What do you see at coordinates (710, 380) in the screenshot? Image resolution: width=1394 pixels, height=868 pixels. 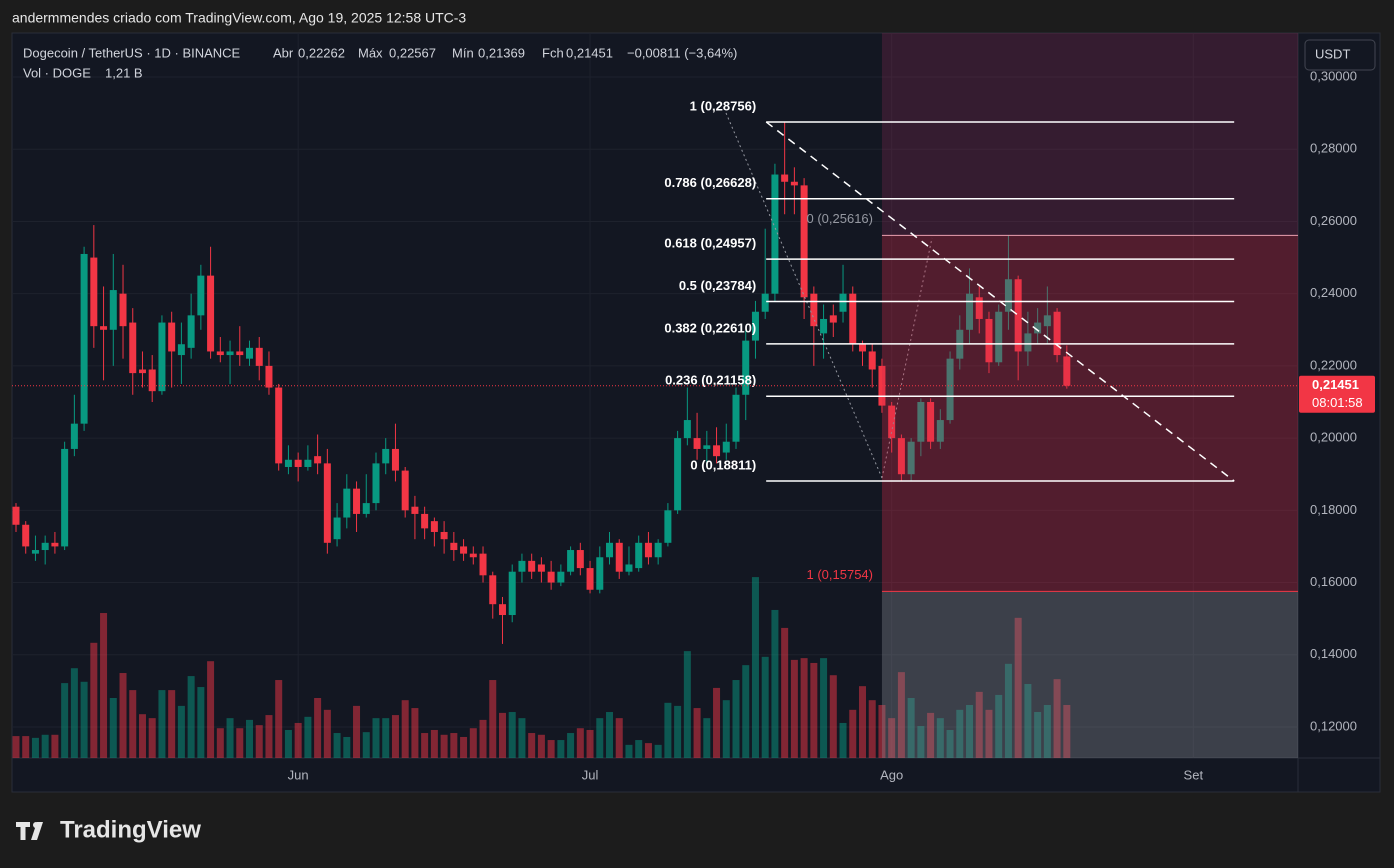 I see `fib-label: 0.236 (0,21158)` at bounding box center [710, 380].